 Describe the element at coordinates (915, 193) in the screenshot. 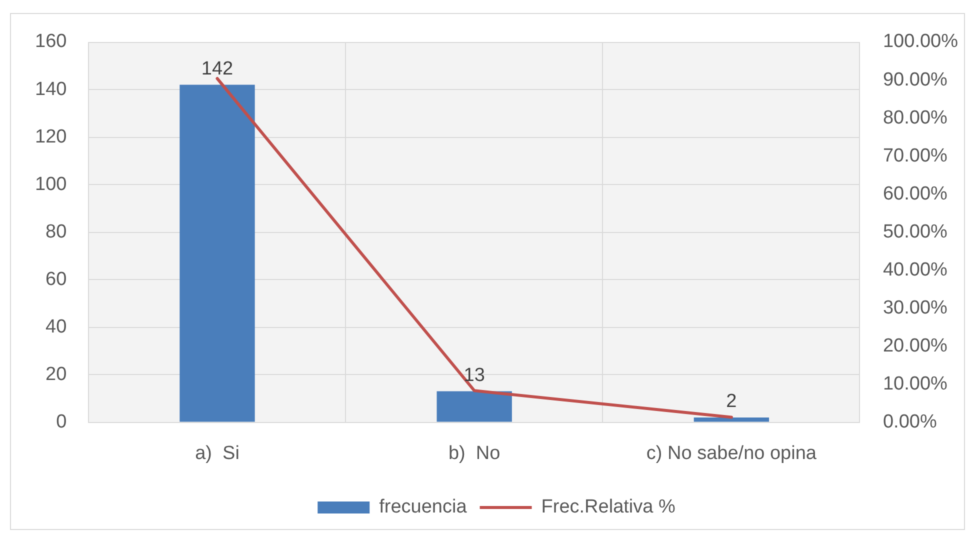

I see `y2-tick-label: 60.00%` at that location.